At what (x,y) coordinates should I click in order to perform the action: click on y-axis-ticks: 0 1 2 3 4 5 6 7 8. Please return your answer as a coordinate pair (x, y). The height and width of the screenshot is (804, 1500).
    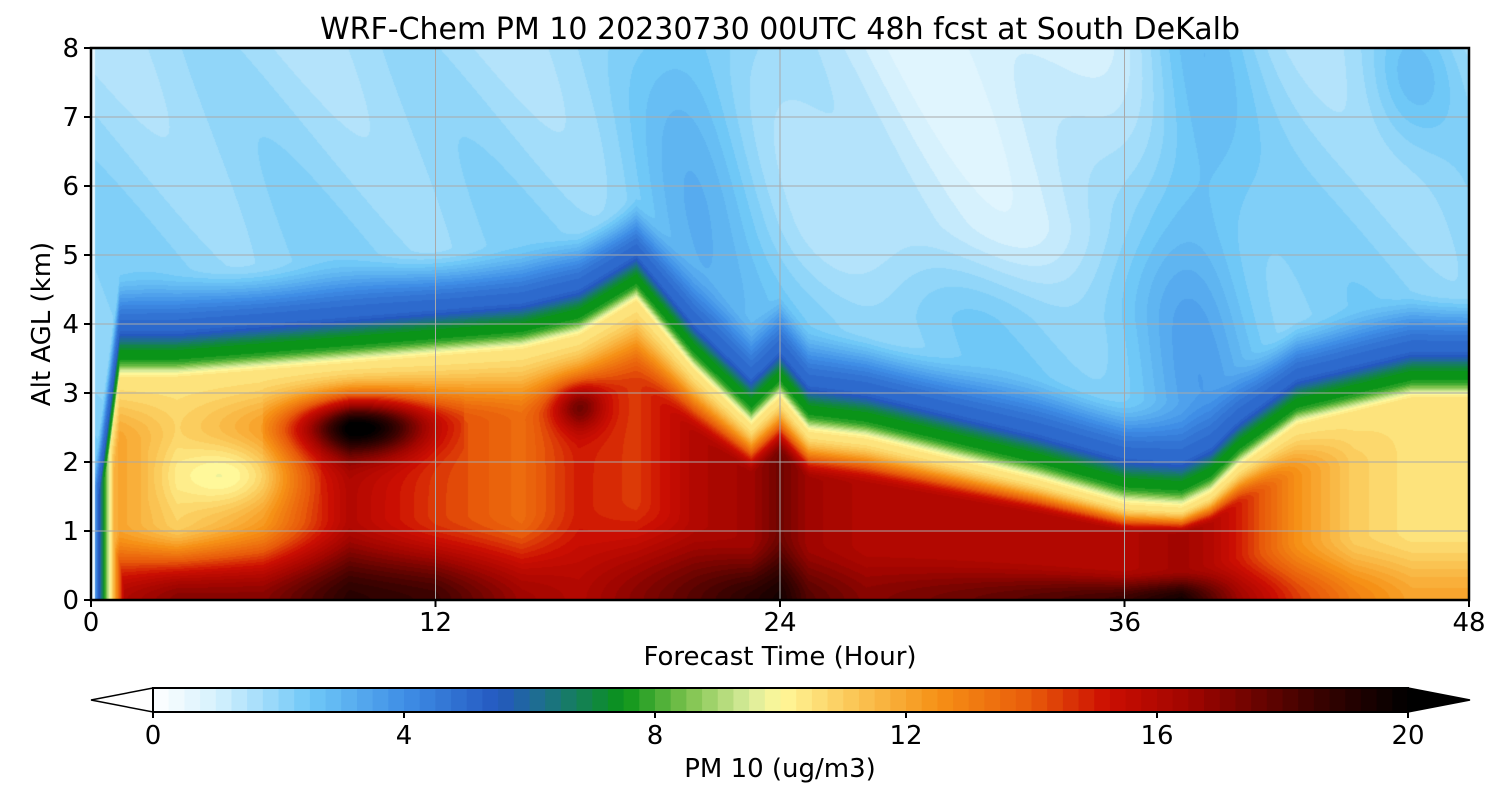
    Looking at the image, I should click on (76, 325).